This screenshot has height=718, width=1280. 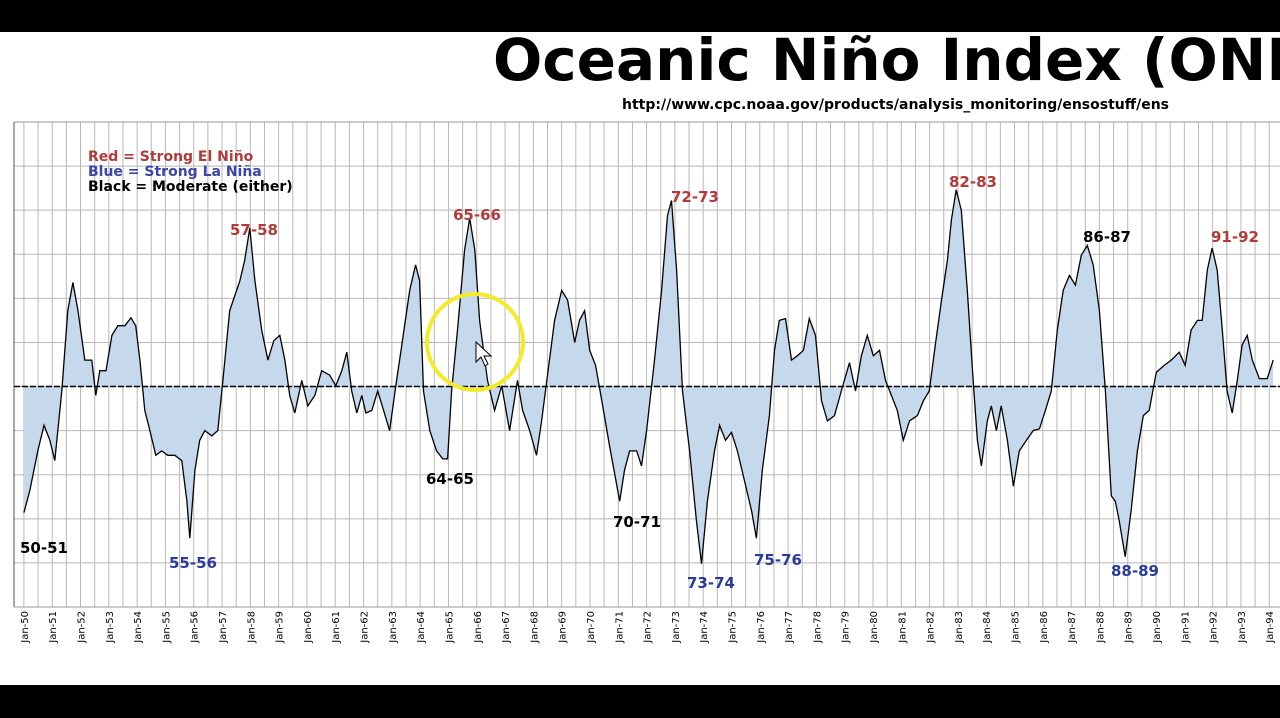 I want to click on x-tick-label: Jan-61, so click(x=336, y=627).